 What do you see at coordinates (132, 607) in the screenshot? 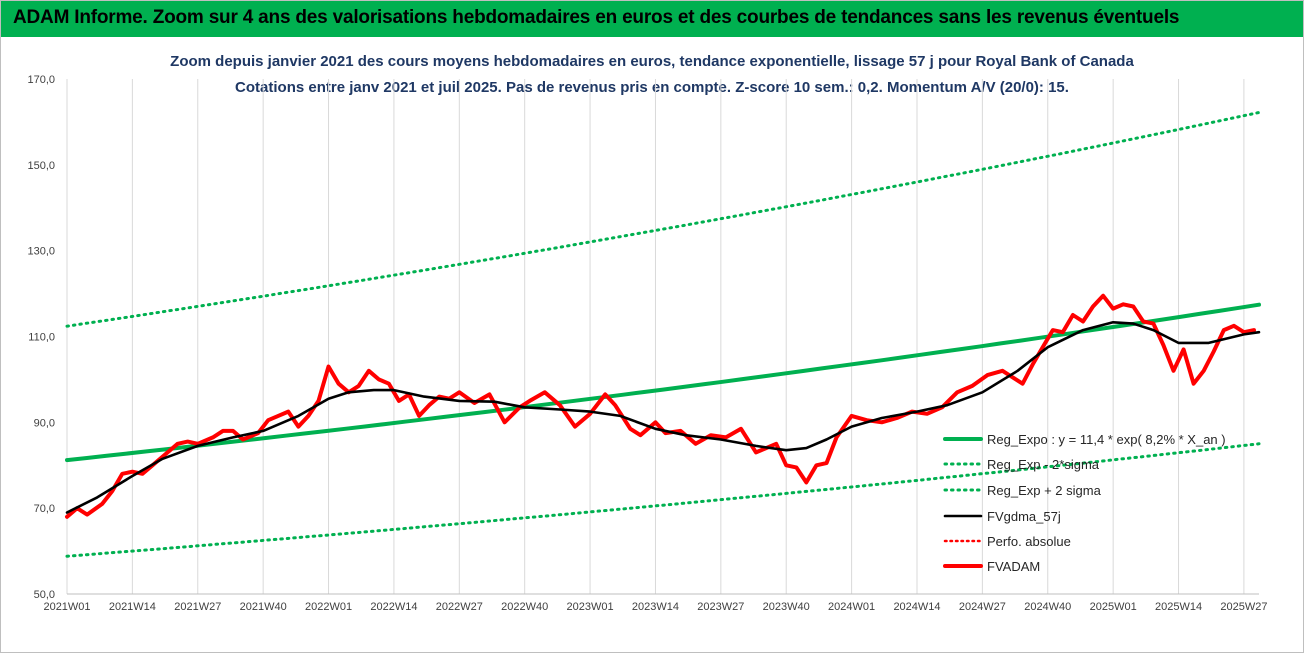
I see `x-tick-label: 2021W14` at bounding box center [132, 607].